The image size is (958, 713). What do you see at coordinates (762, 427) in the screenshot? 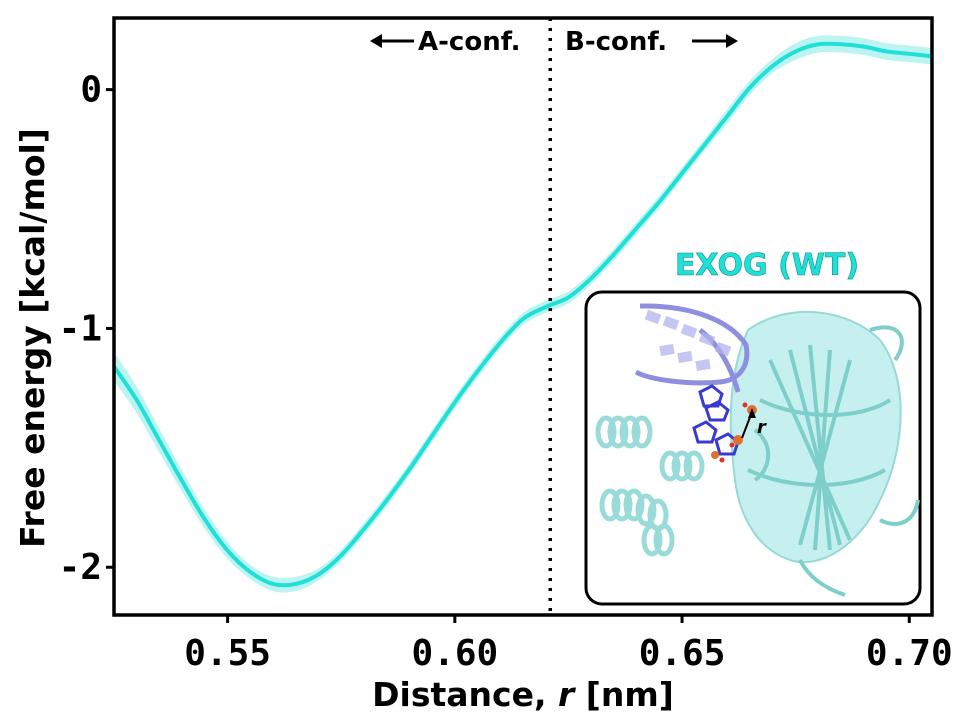
I see `inset-r-label: r` at bounding box center [762, 427].